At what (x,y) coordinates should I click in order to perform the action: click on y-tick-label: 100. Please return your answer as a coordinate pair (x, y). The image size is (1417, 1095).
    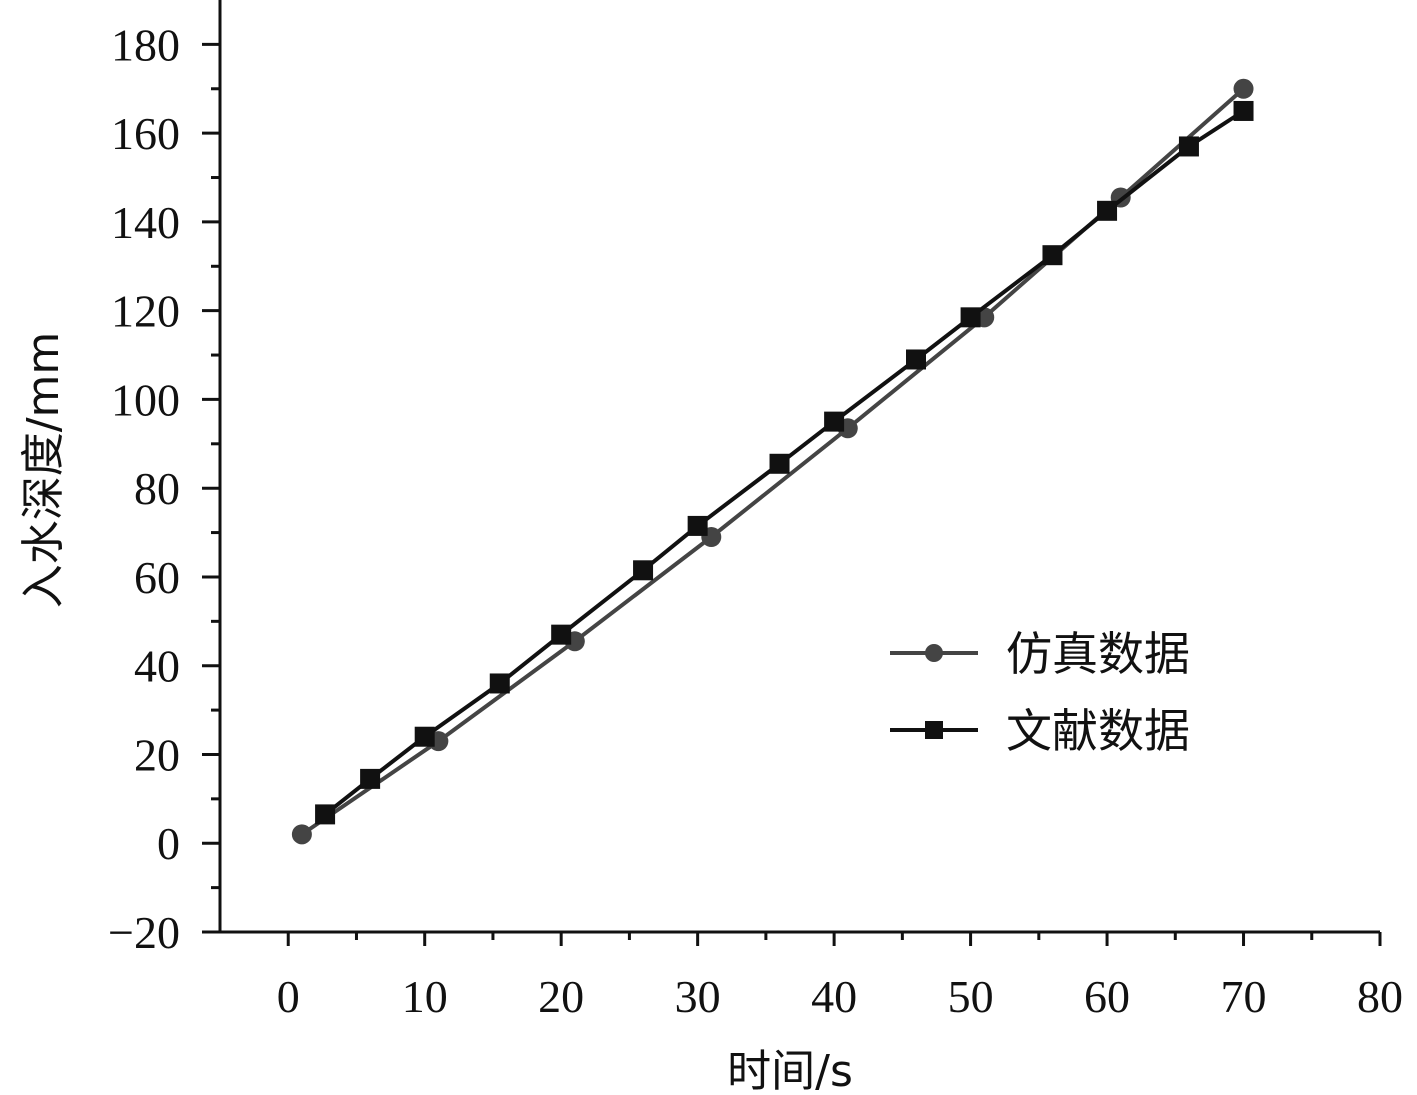
    Looking at the image, I should click on (145, 399).